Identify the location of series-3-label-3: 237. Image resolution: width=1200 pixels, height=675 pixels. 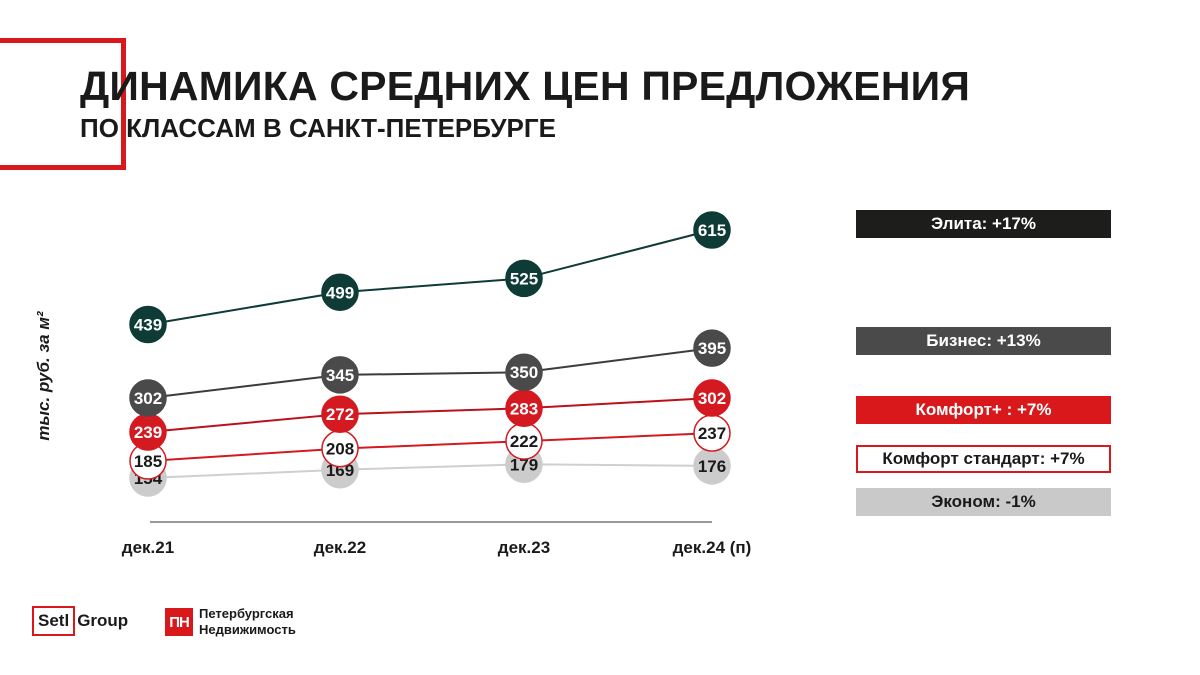
(712, 433).